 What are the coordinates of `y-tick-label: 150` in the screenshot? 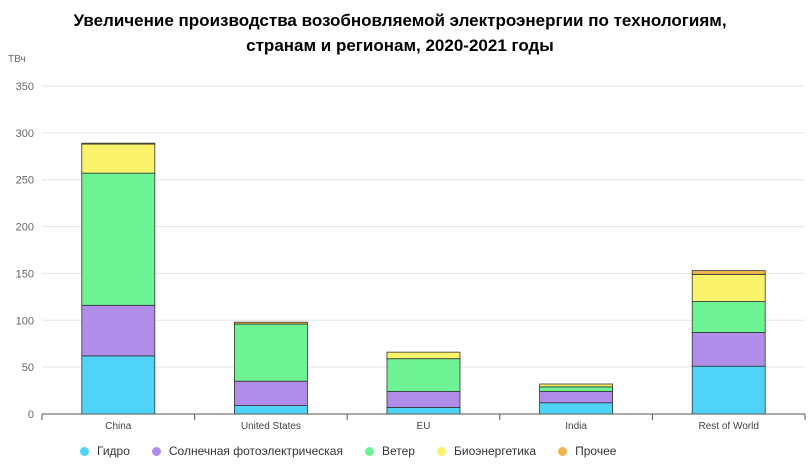 It's located at (25, 274).